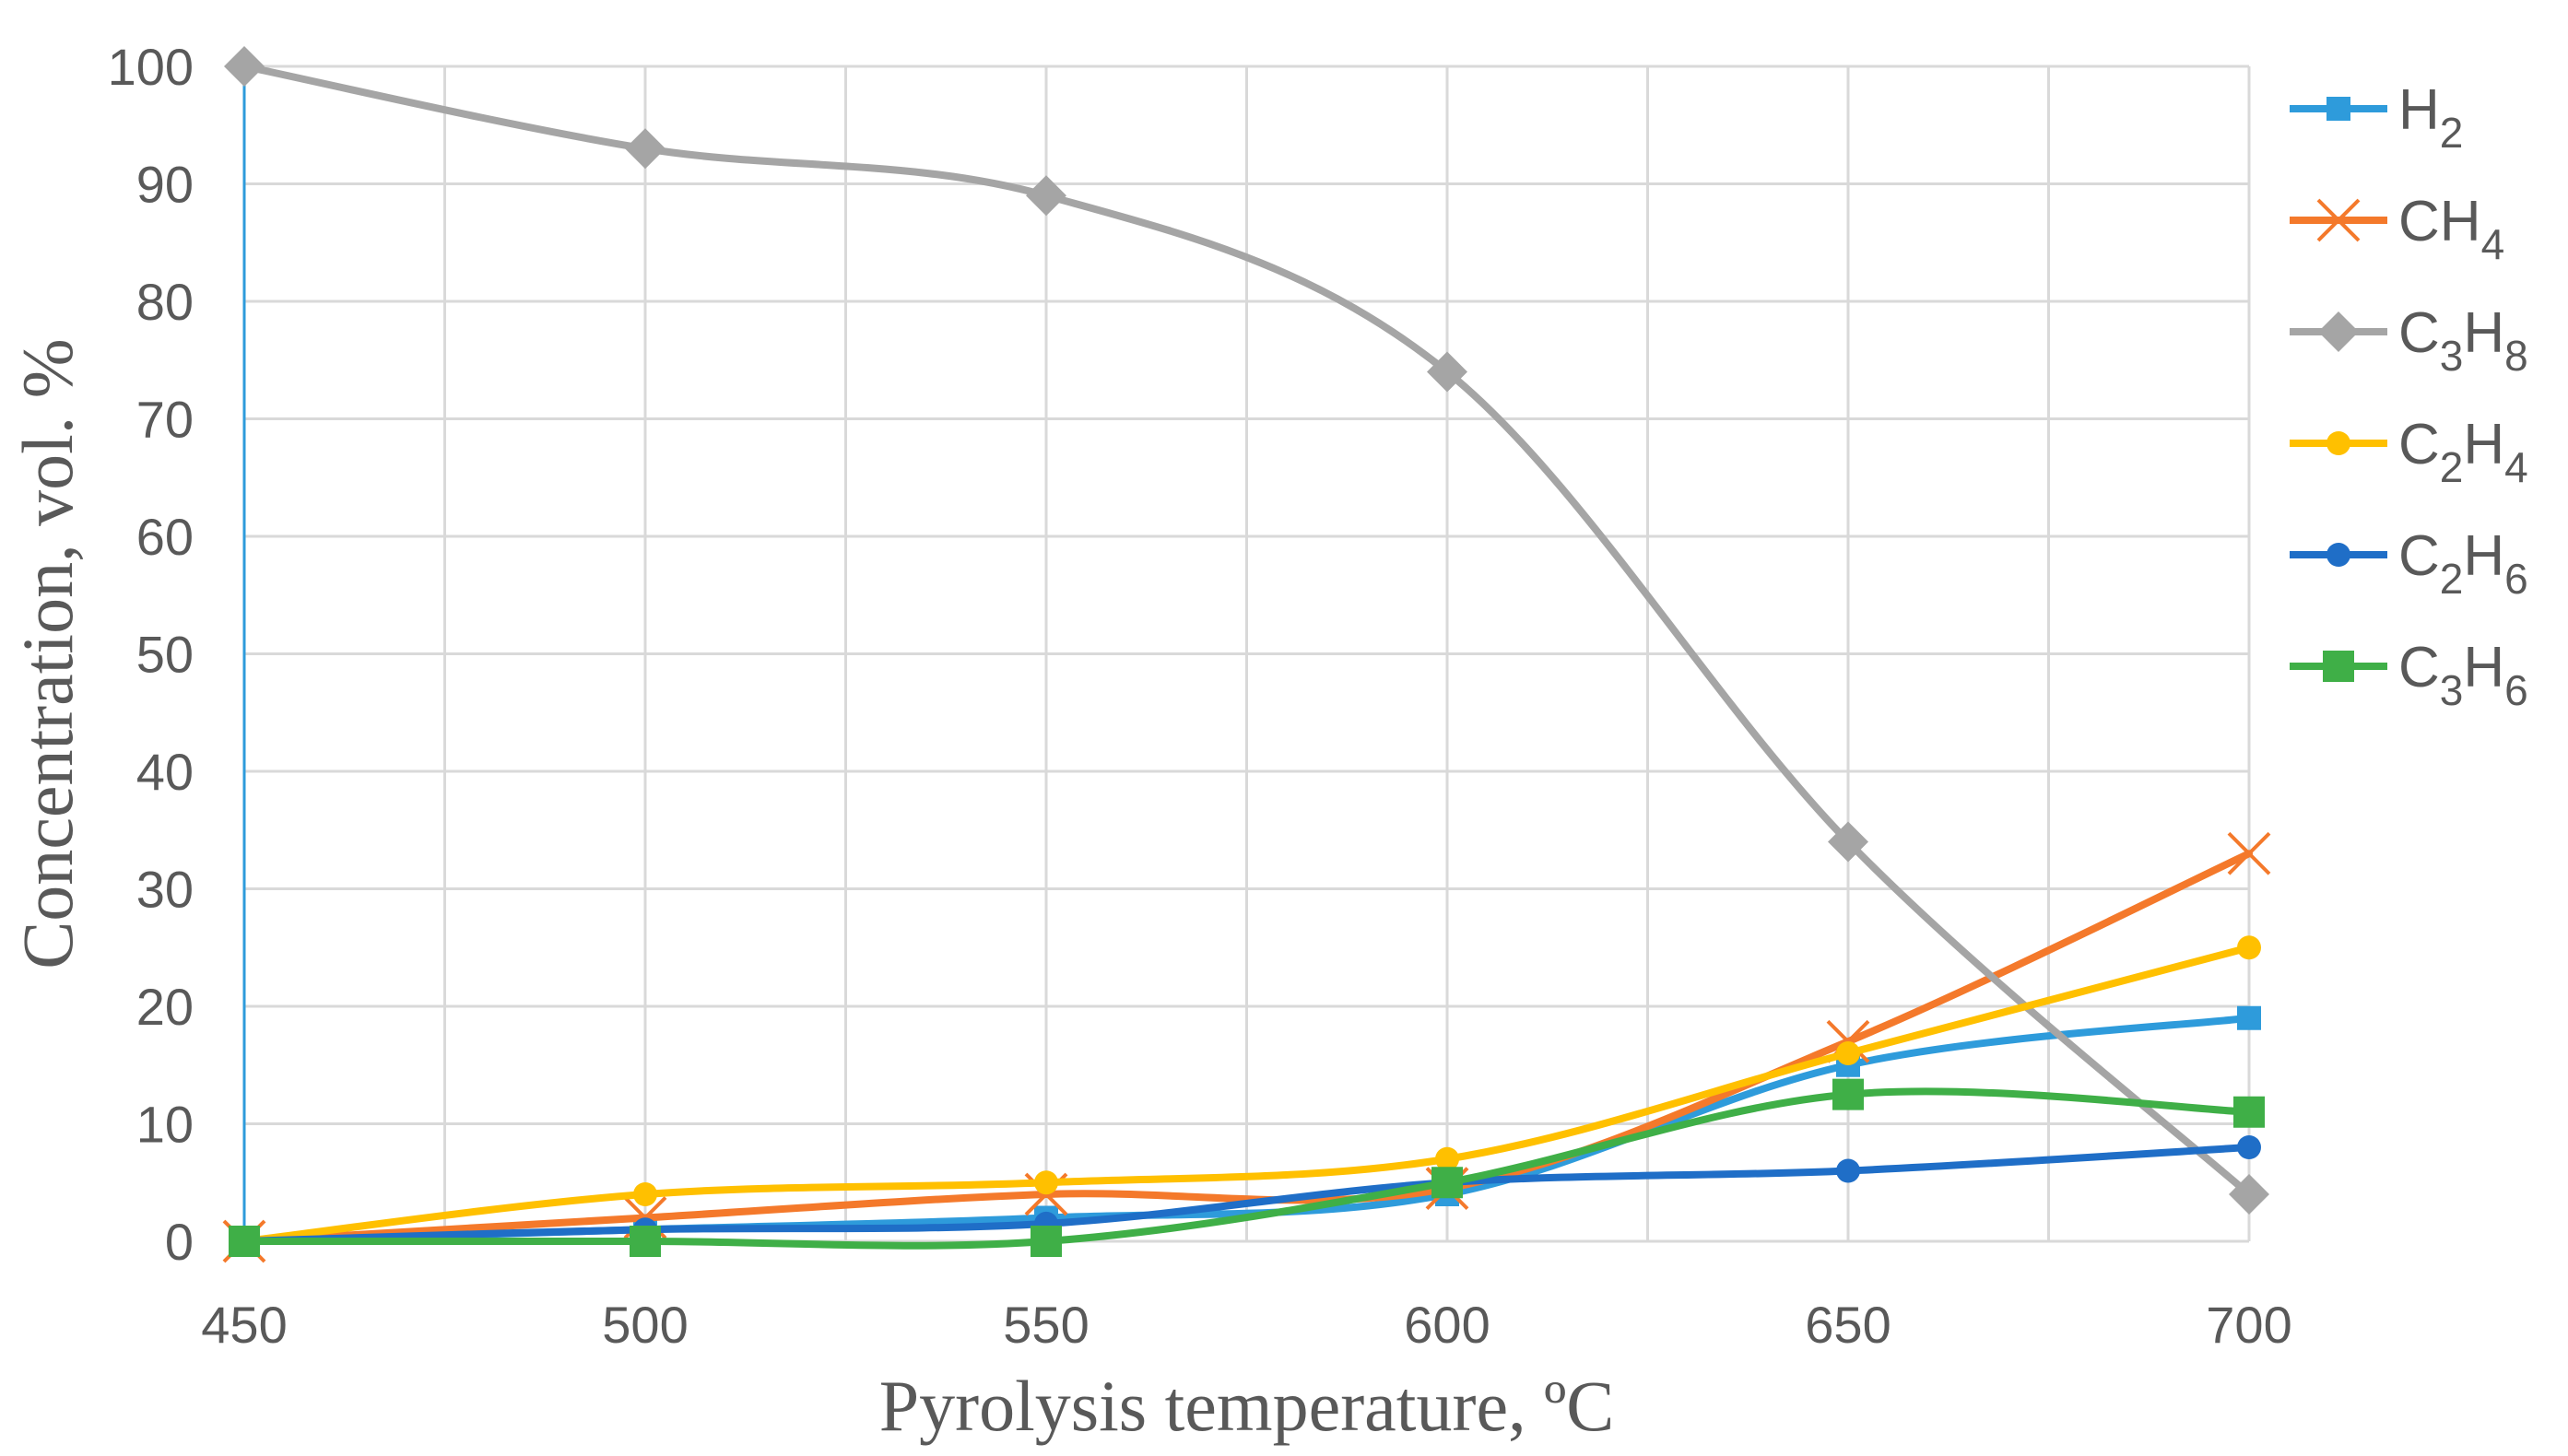  Describe the element at coordinates (645, 1325) in the screenshot. I see `x-tick-label: 500` at that location.